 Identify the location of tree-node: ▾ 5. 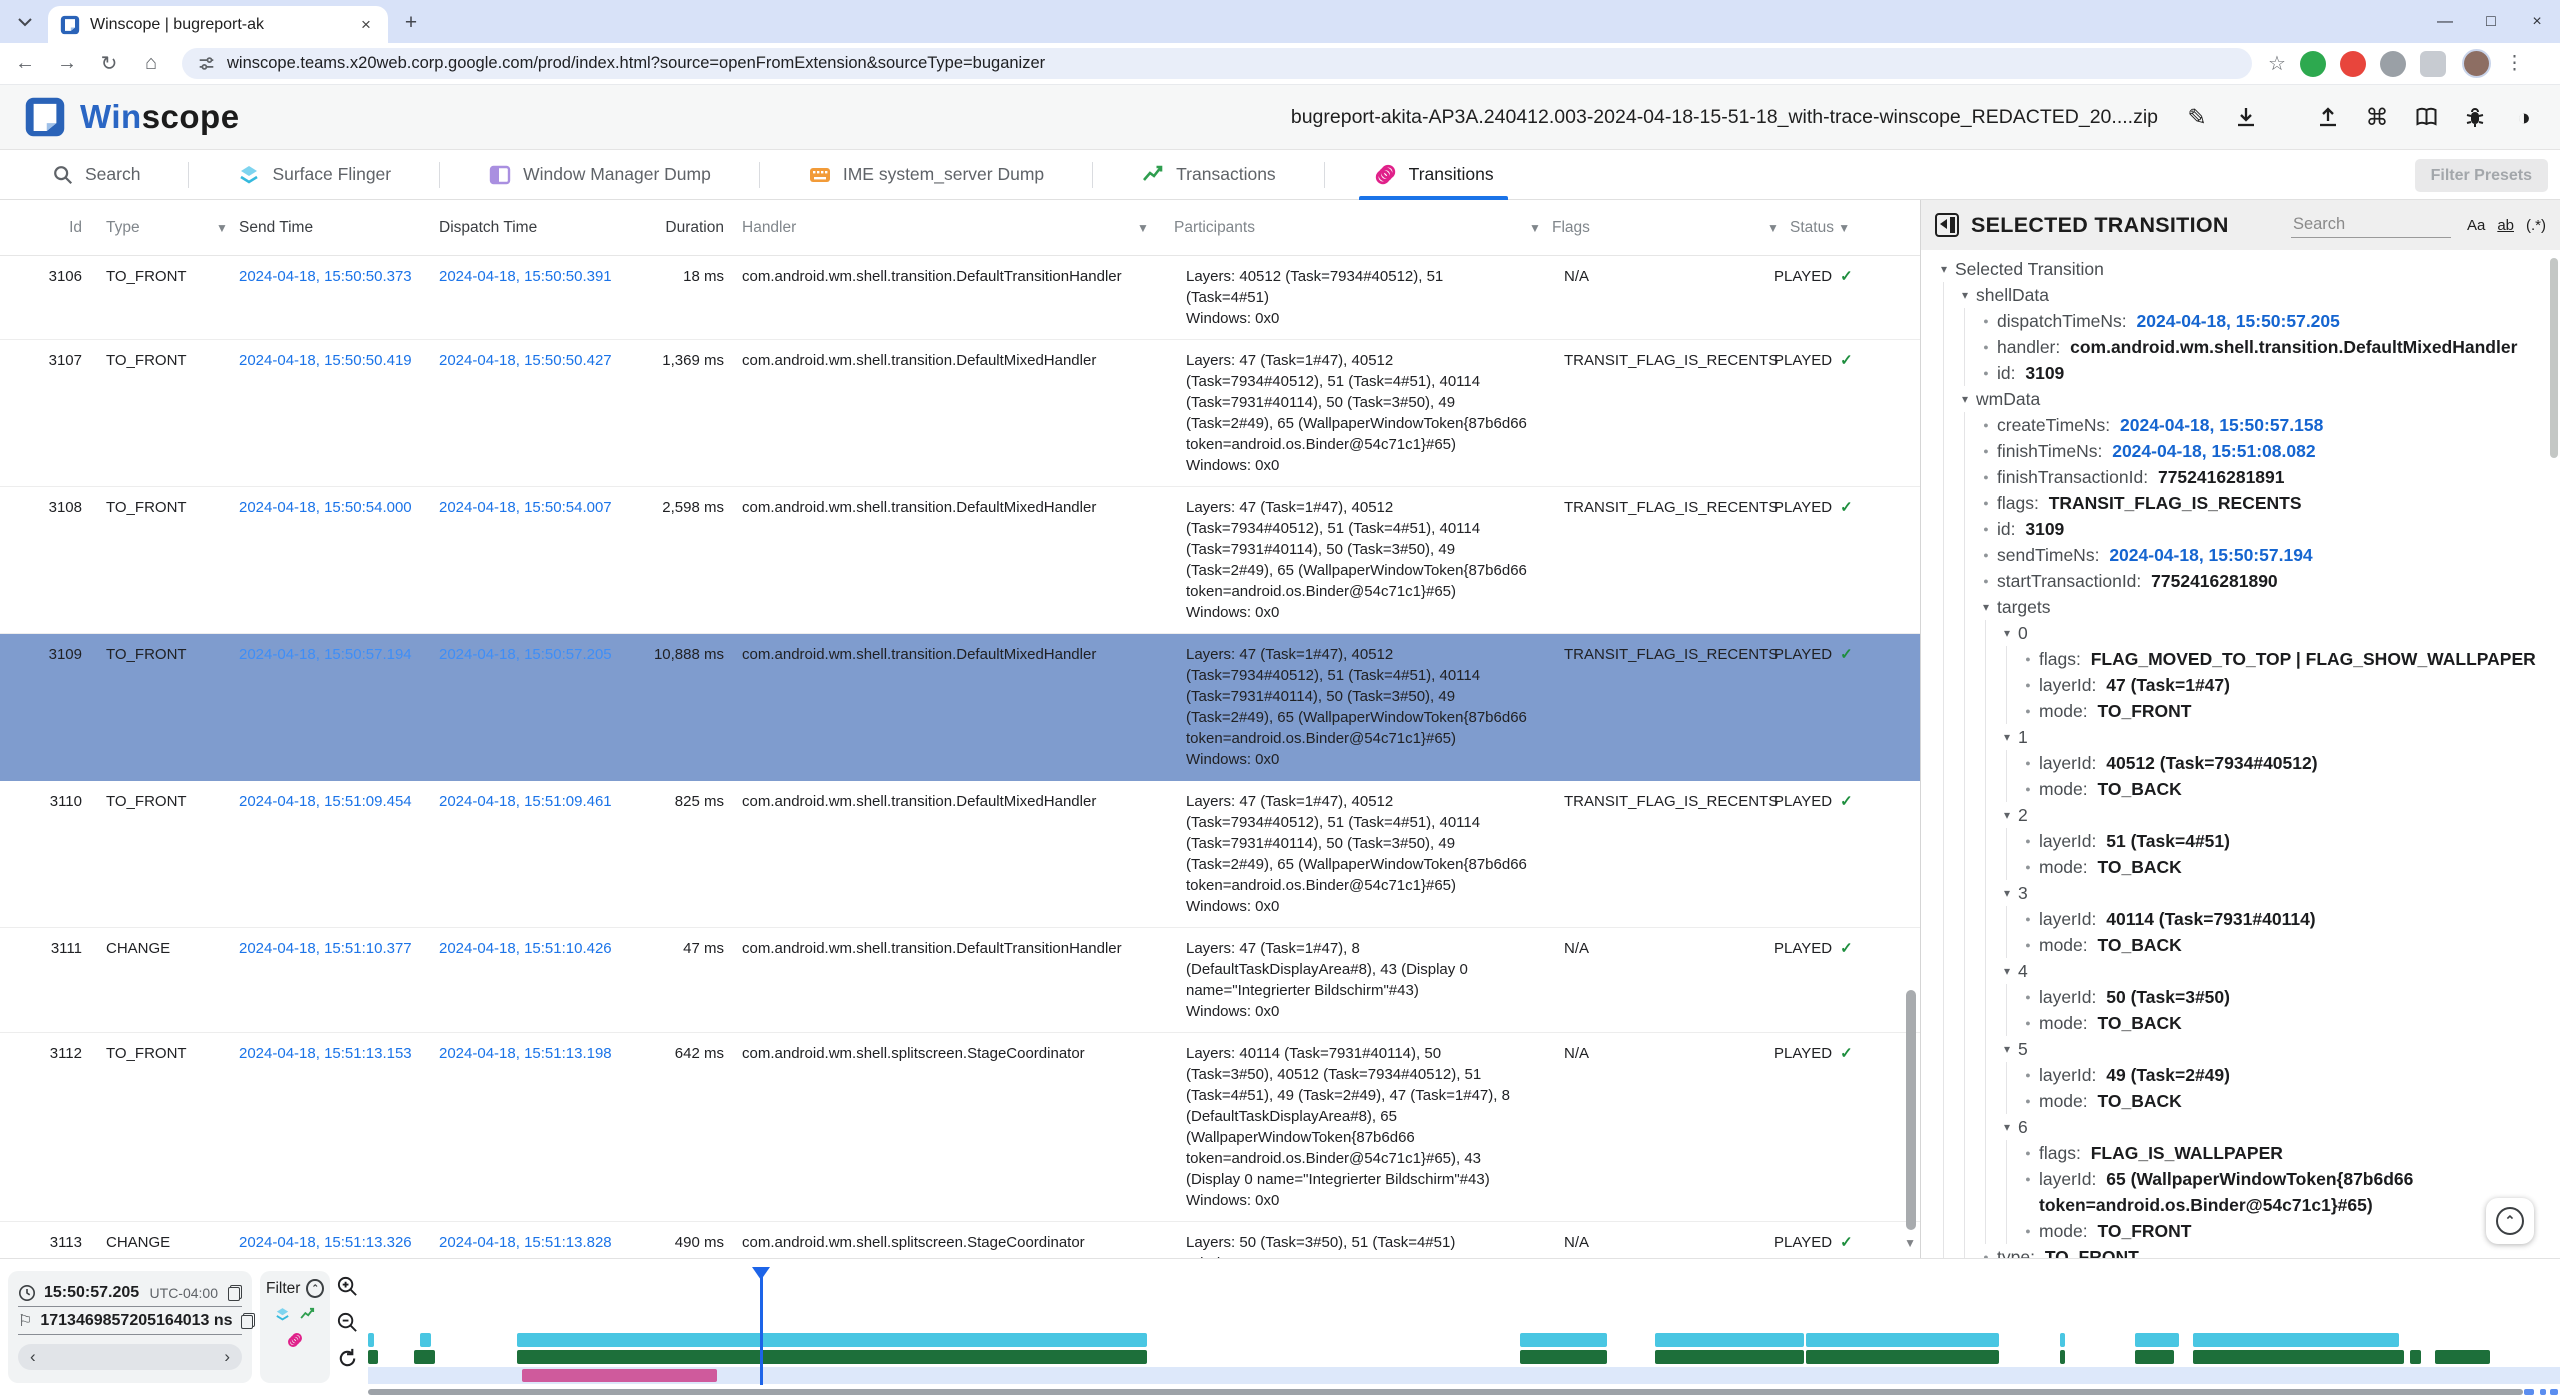
(2276, 1049).